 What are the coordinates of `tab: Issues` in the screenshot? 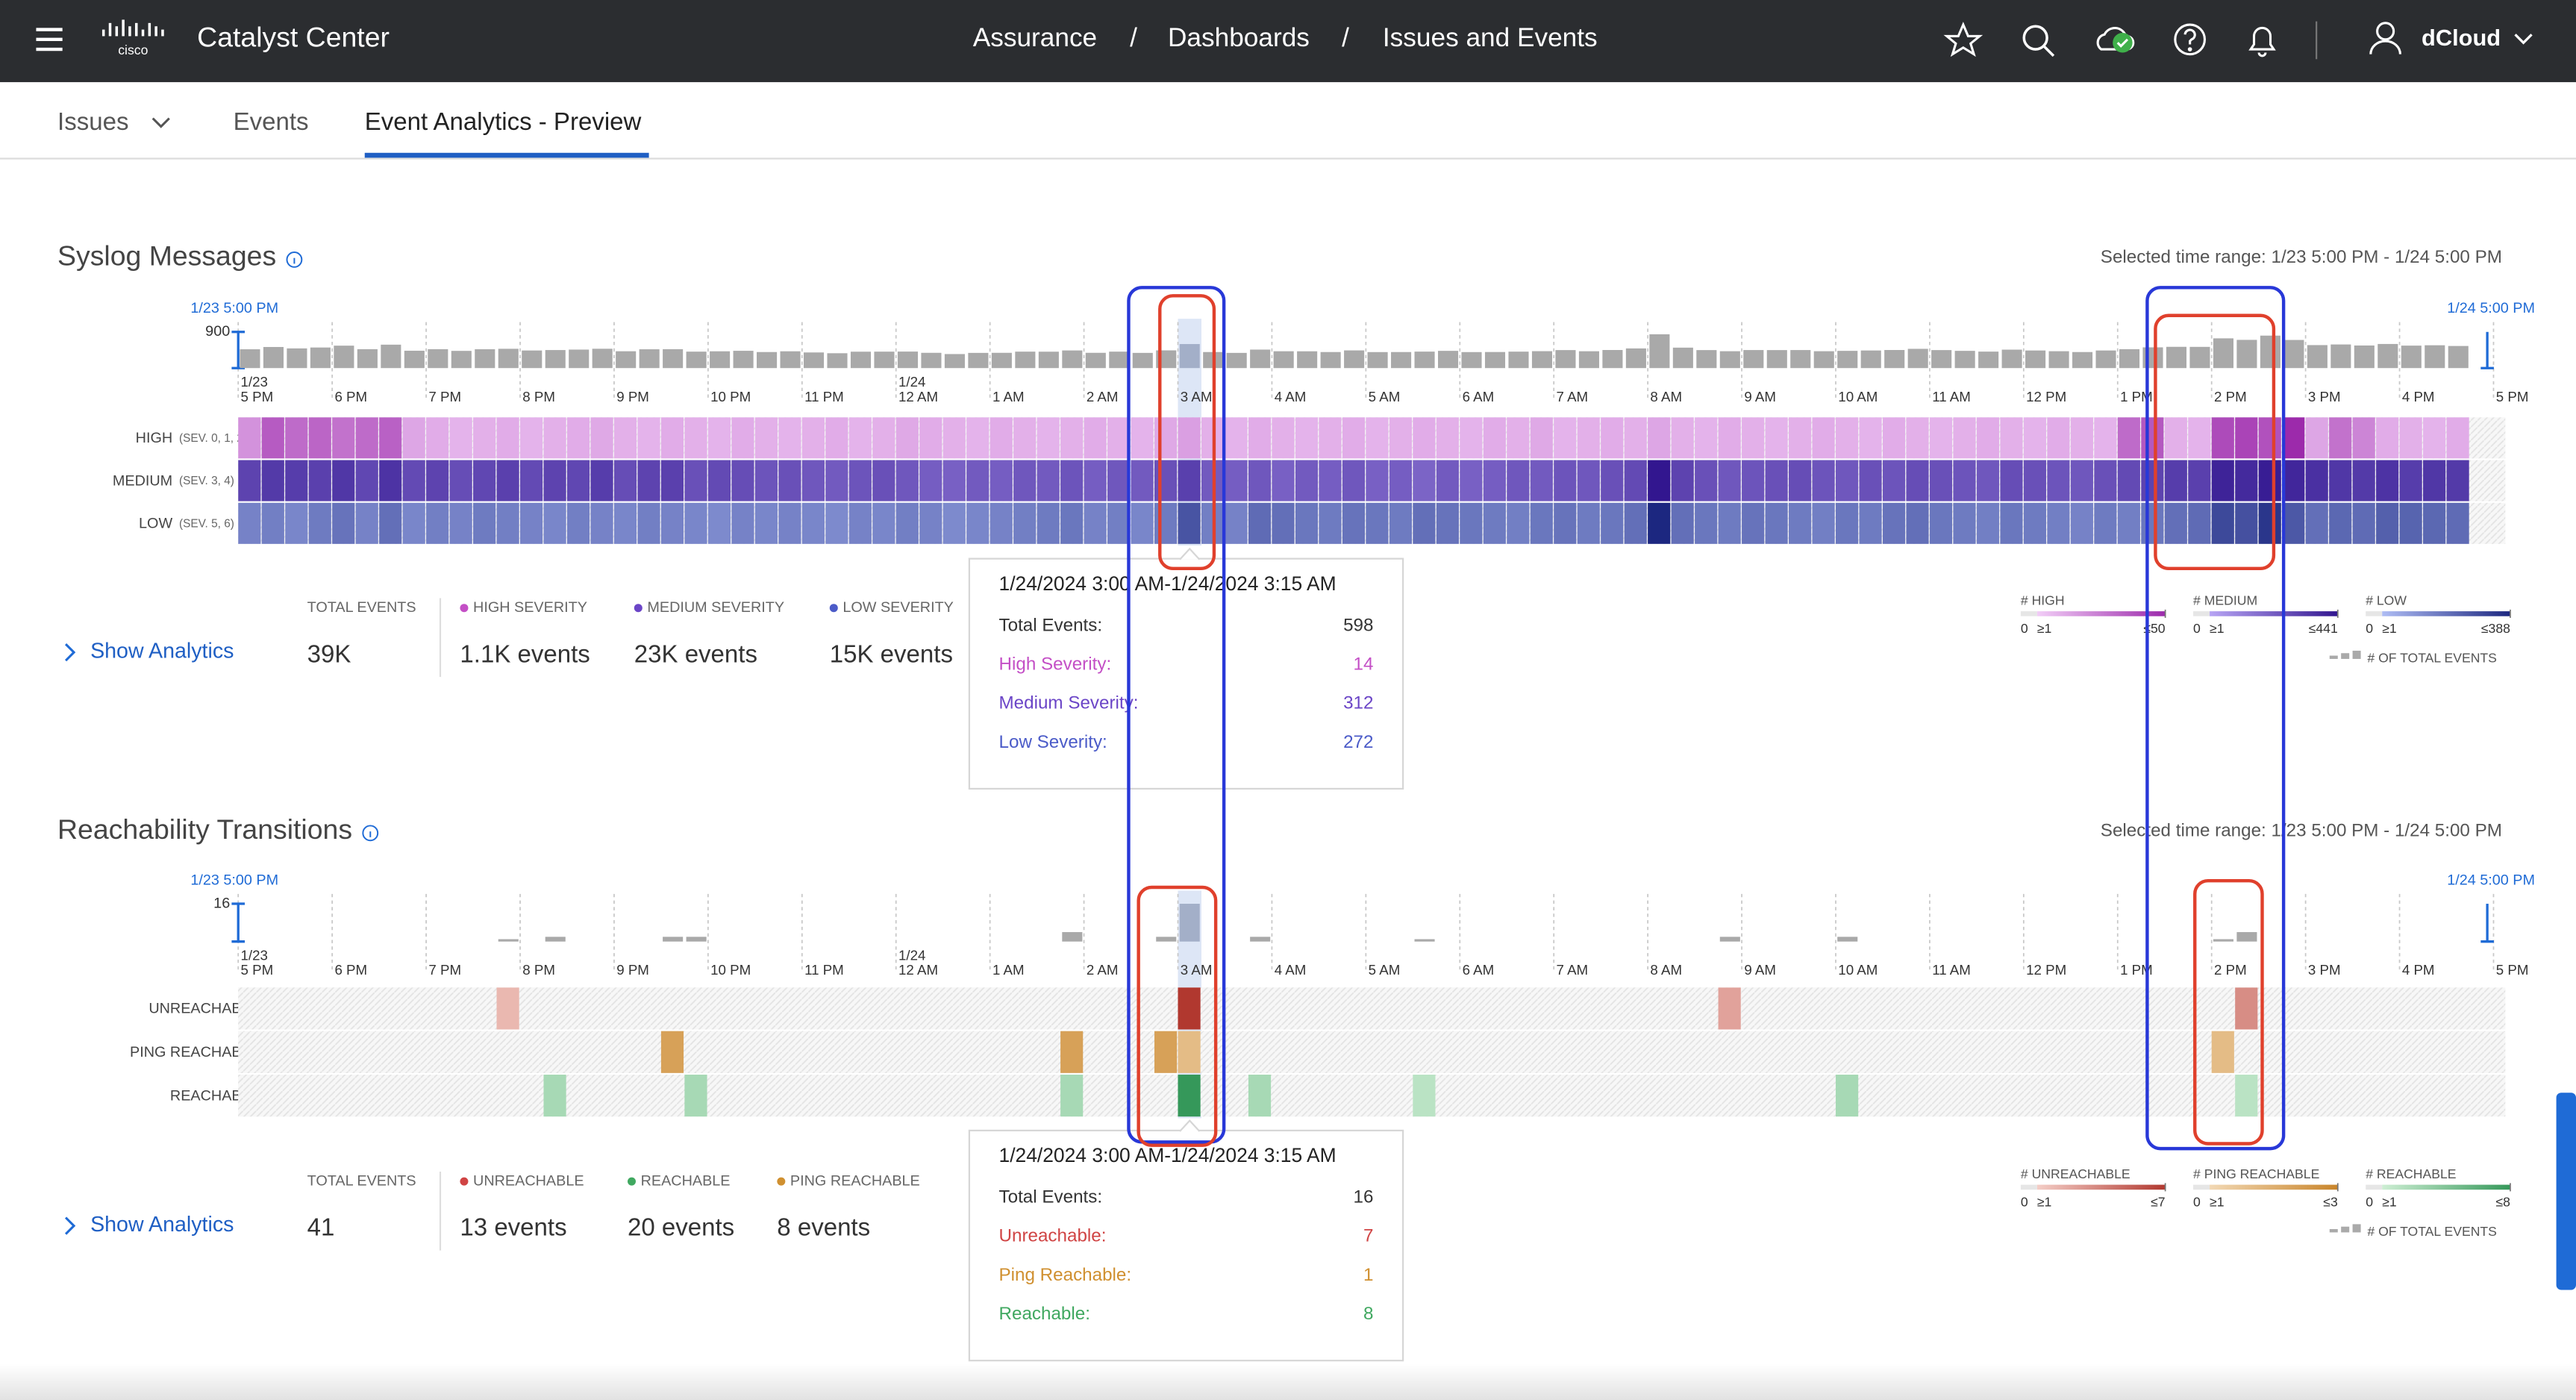 It's located at (92, 121).